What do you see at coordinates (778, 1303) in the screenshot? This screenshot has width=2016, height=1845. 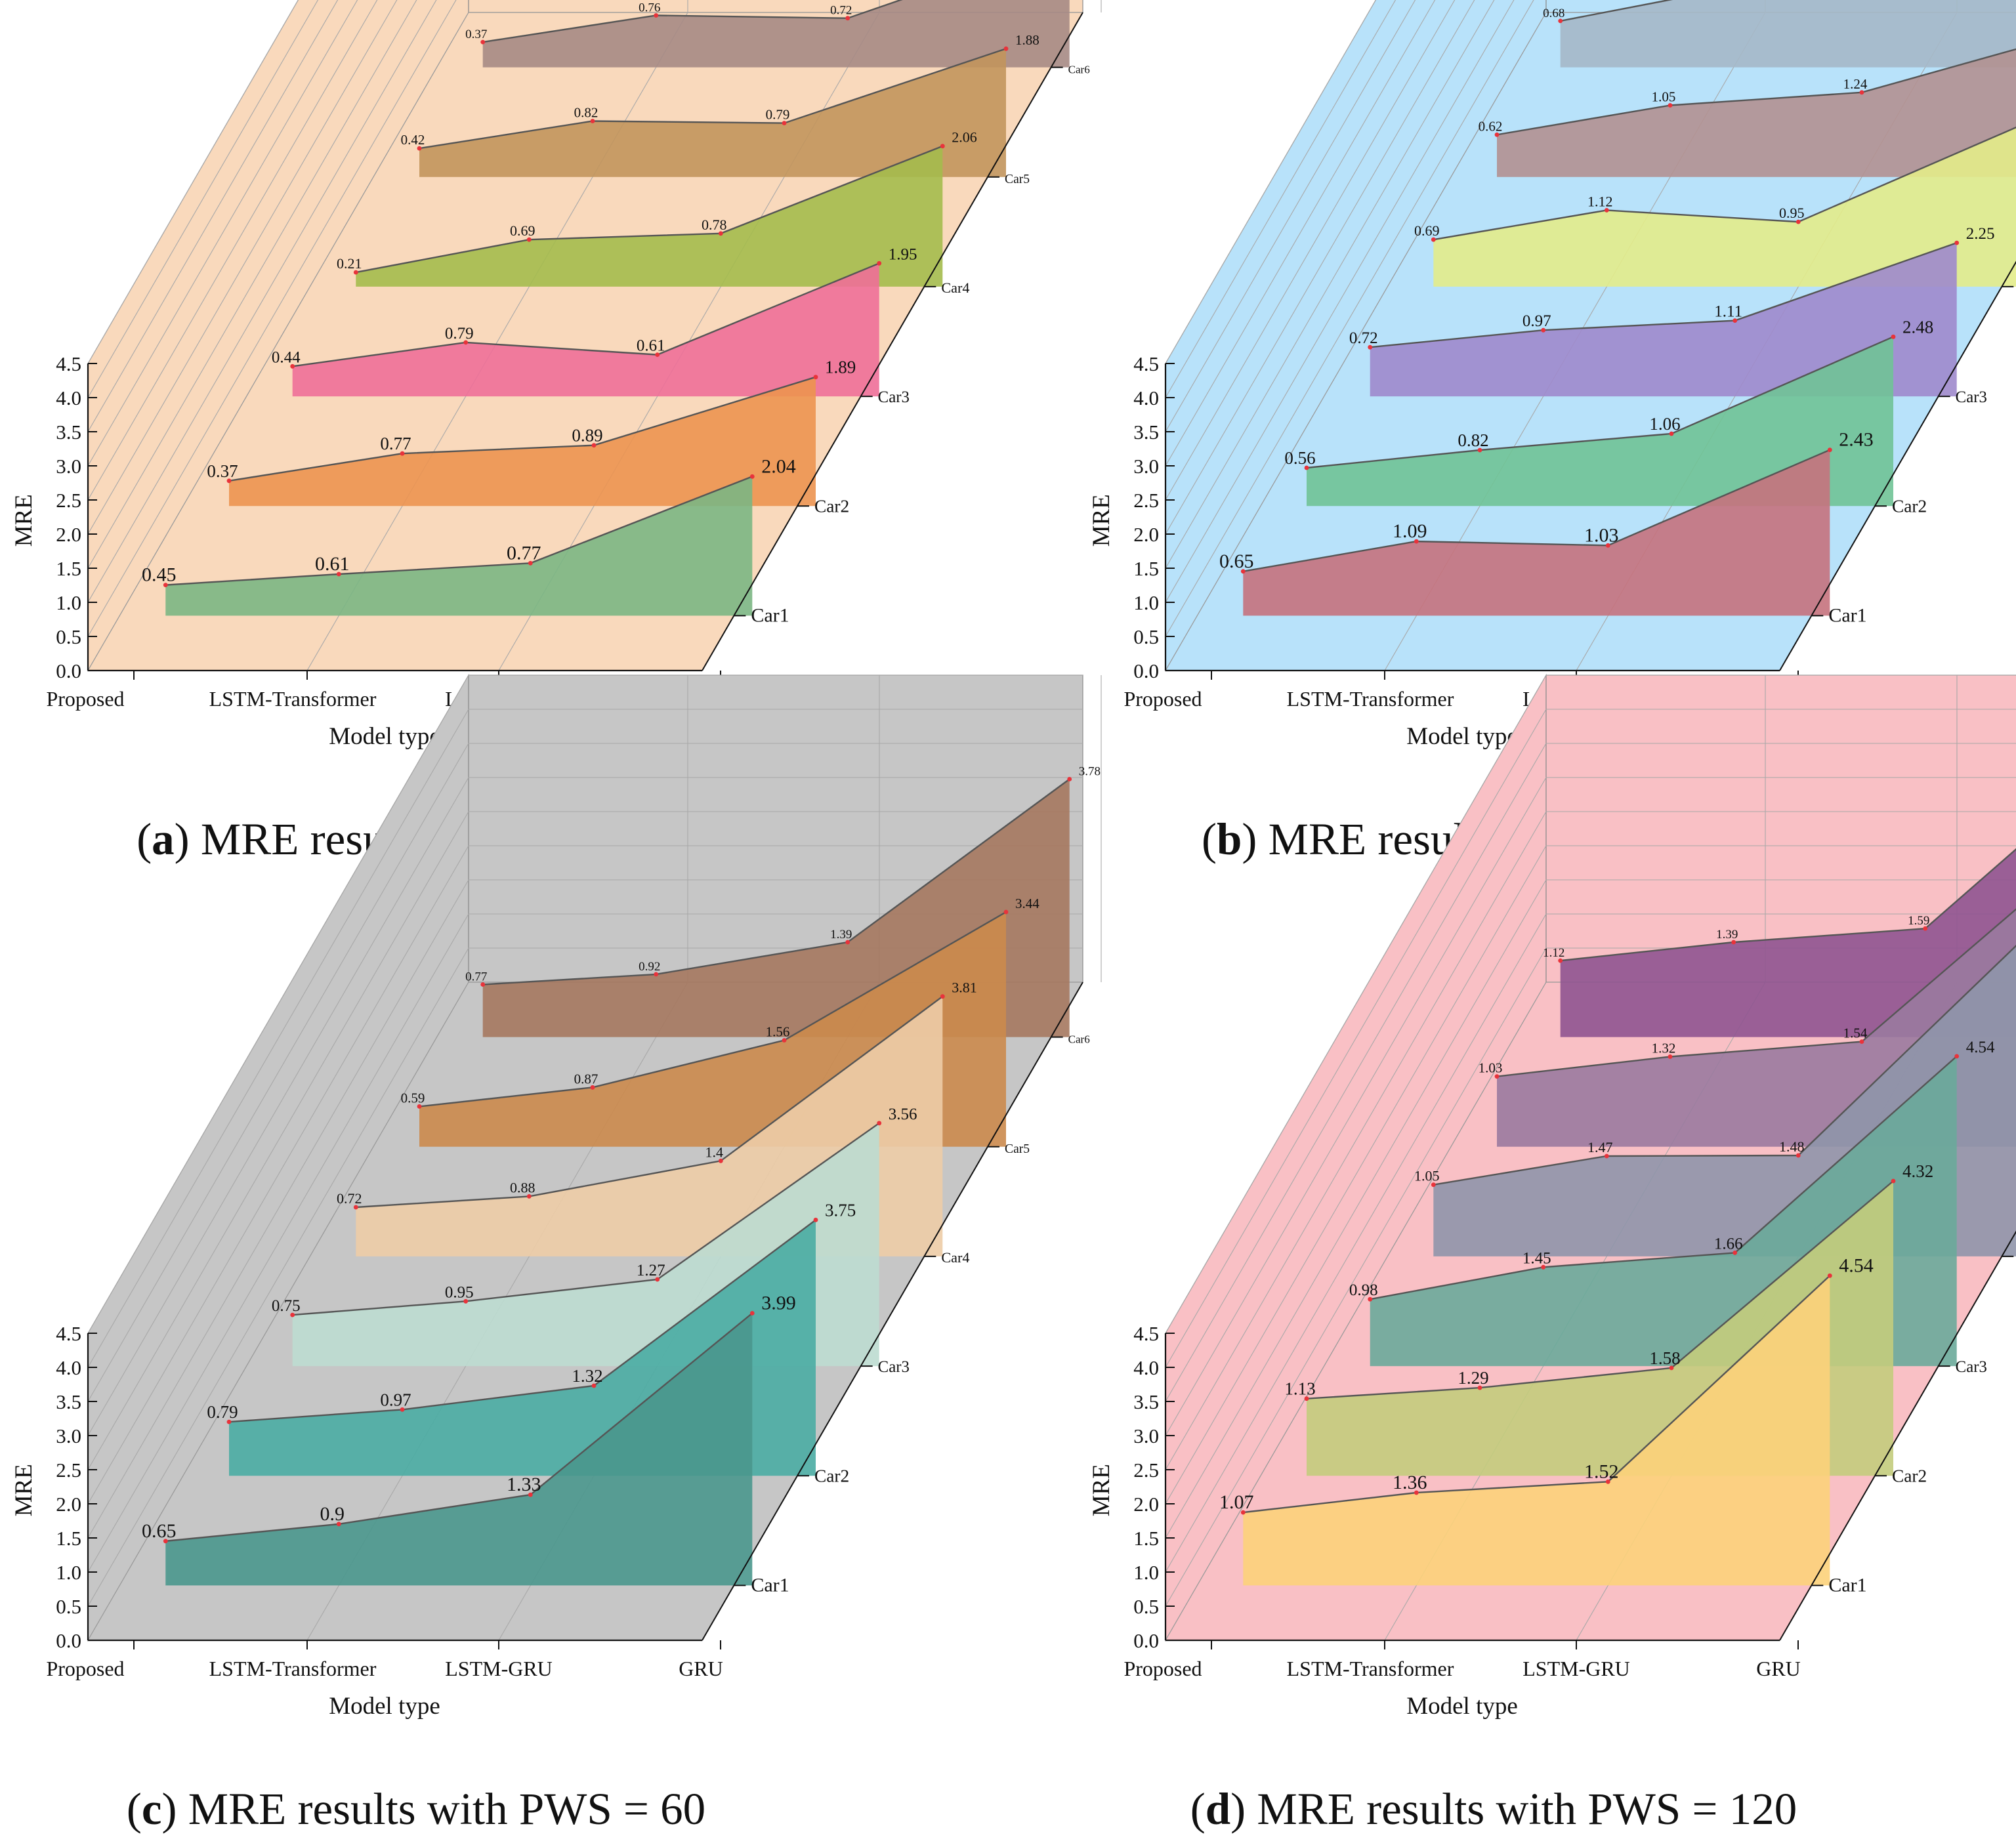 I see `data-label: 3.99` at bounding box center [778, 1303].